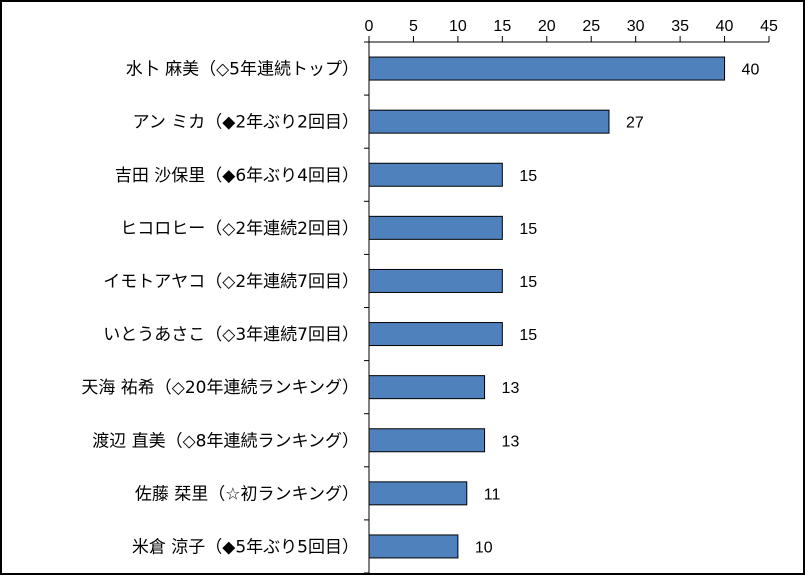 The width and height of the screenshot is (805, 575). I want to click on x-tick-label: 25, so click(591, 26).